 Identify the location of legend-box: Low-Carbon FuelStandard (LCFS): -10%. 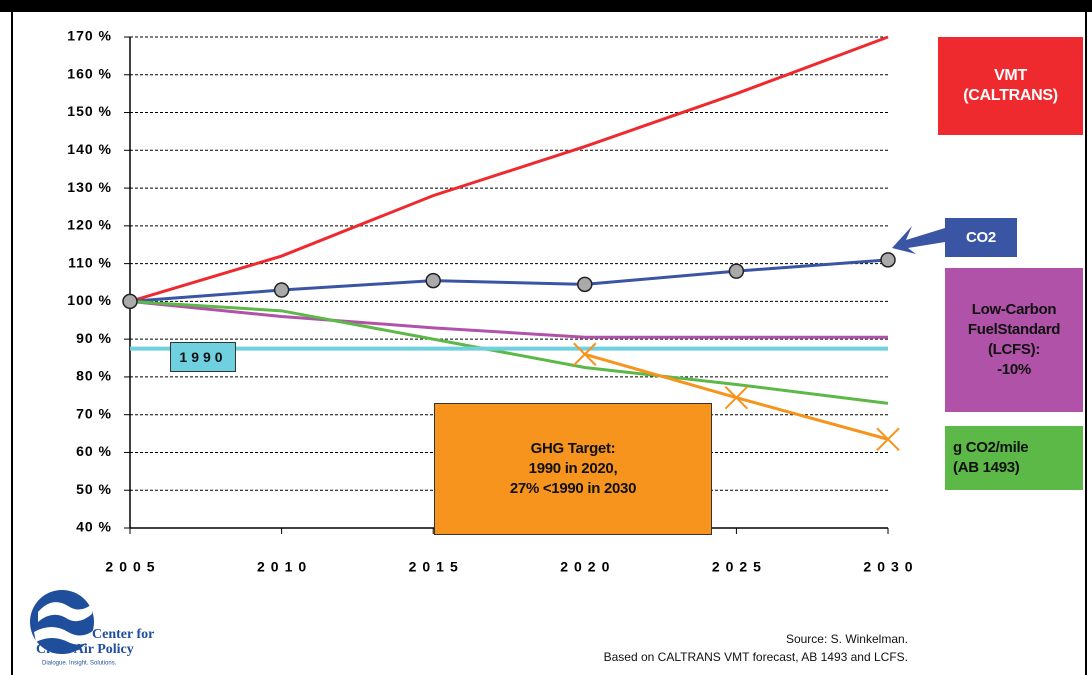
(1014, 340).